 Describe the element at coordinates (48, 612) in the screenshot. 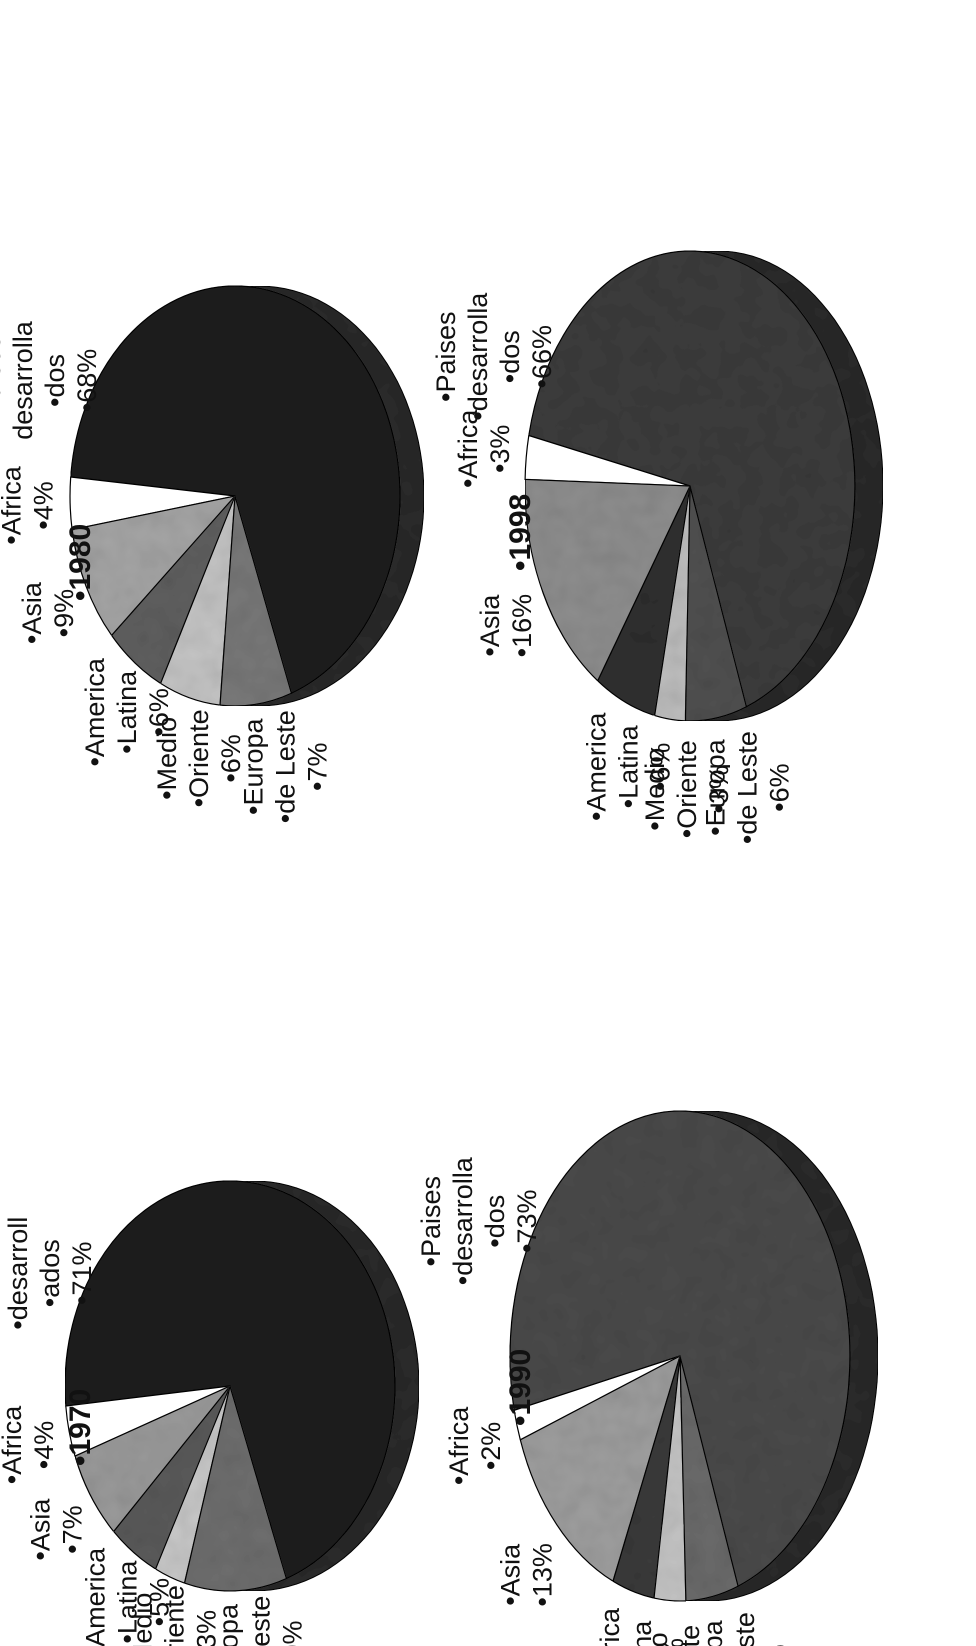

I see `slice-label-2: •Asia•9%` at that location.